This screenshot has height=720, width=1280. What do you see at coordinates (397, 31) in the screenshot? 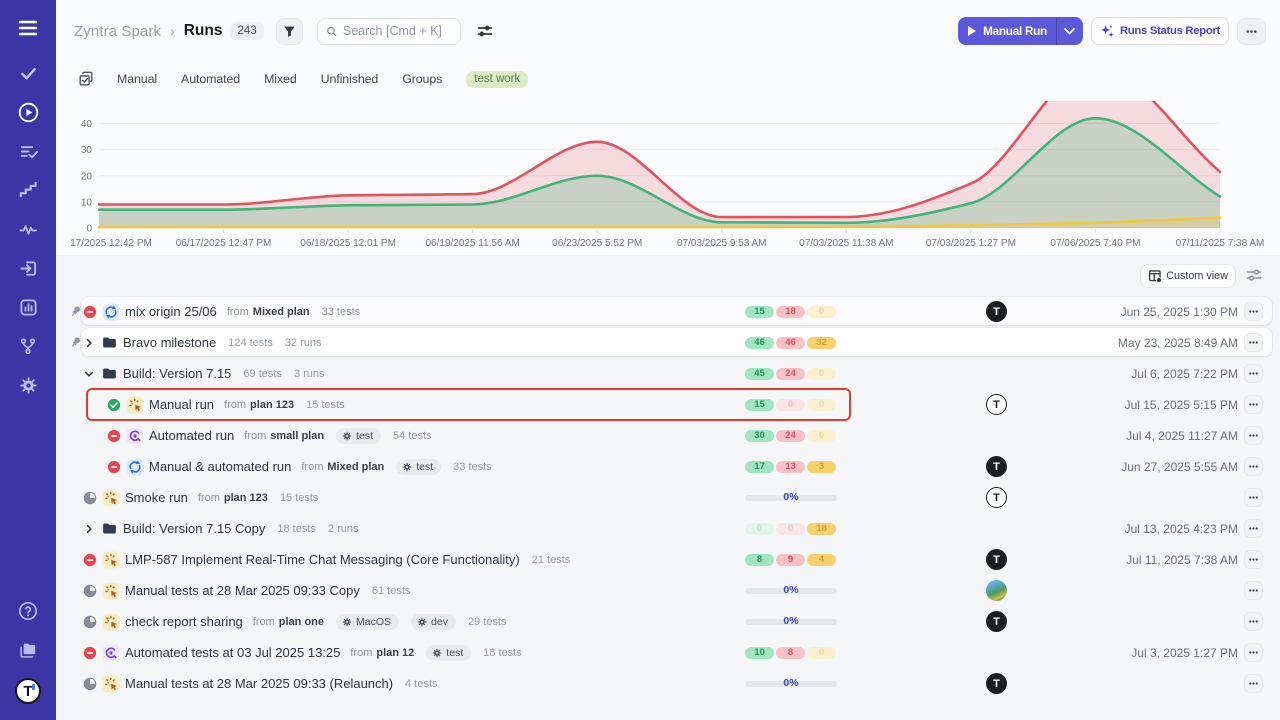
I see `search-input` at bounding box center [397, 31].